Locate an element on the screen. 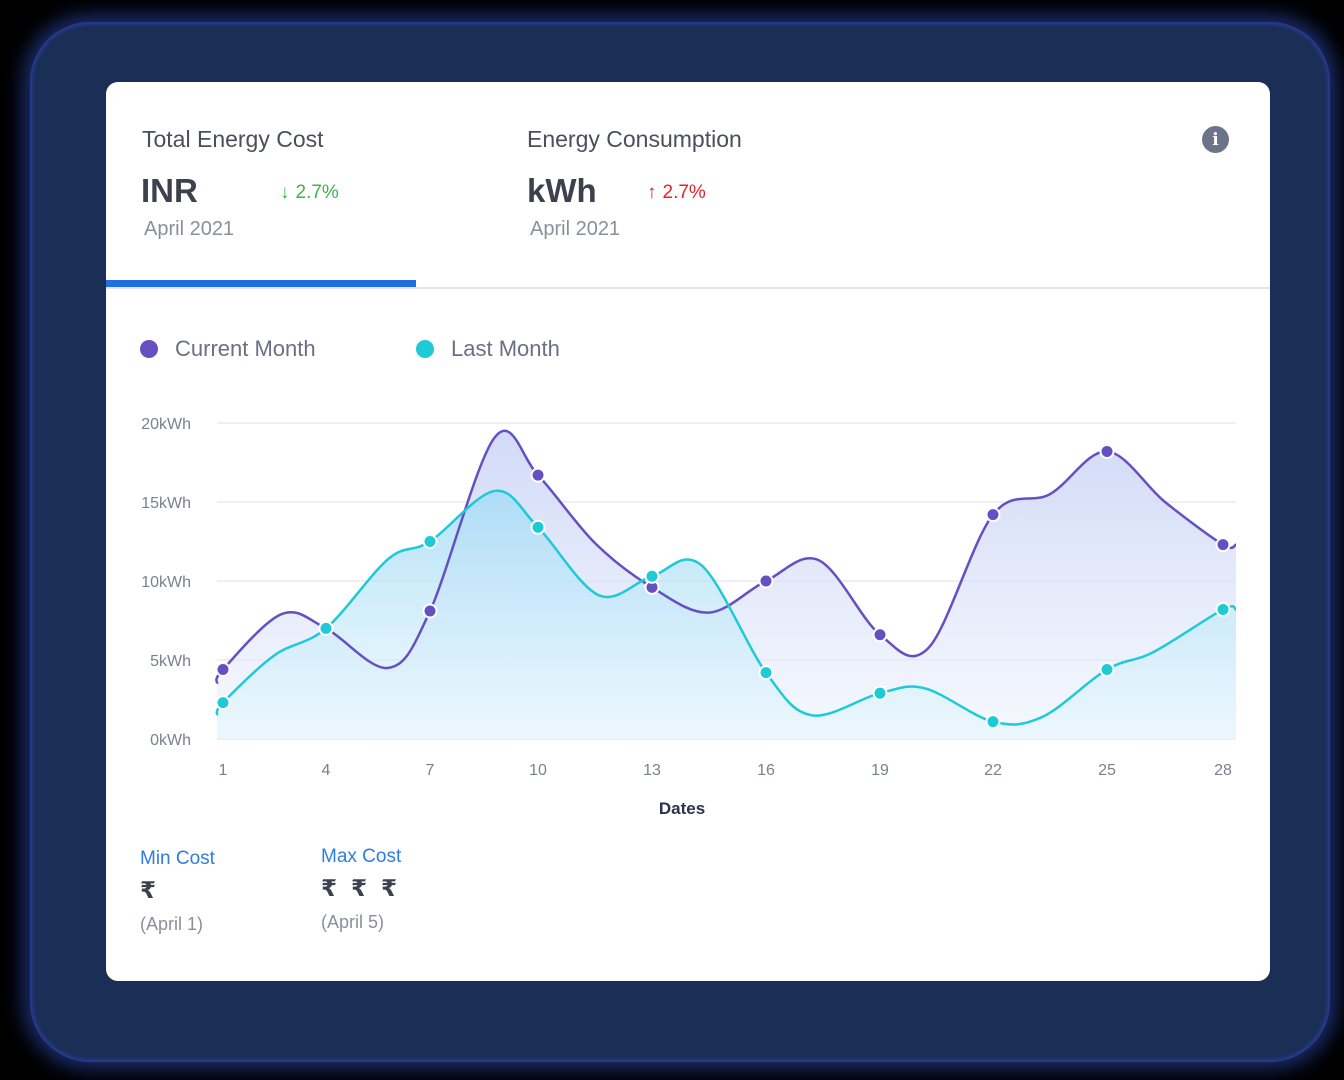 Image resolution: width=1344 pixels, height=1080 pixels. y-tick-label: 10kWh is located at coordinates (166, 582).